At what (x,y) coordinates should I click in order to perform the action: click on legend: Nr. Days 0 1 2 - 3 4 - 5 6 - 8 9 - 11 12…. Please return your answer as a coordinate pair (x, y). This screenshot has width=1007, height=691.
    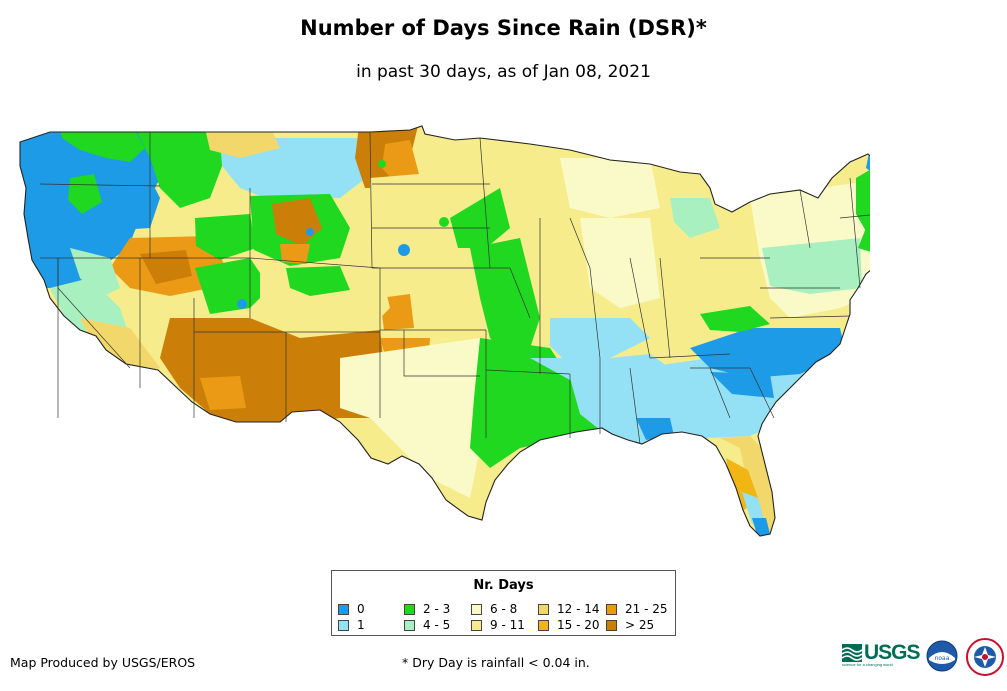
    Looking at the image, I should click on (503, 603).